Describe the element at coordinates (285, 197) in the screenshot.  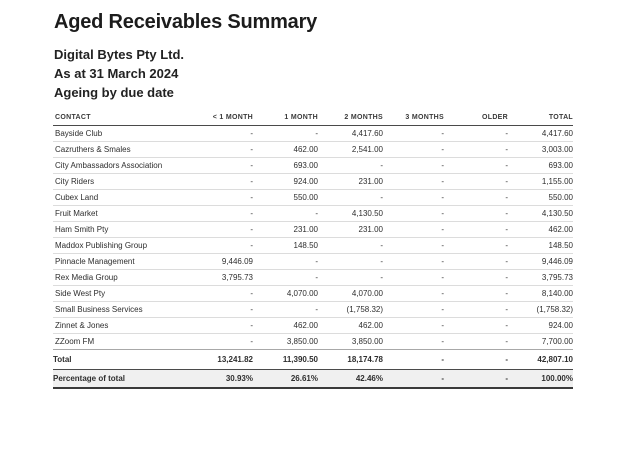
I see `amount-cell: 550.00` at that location.